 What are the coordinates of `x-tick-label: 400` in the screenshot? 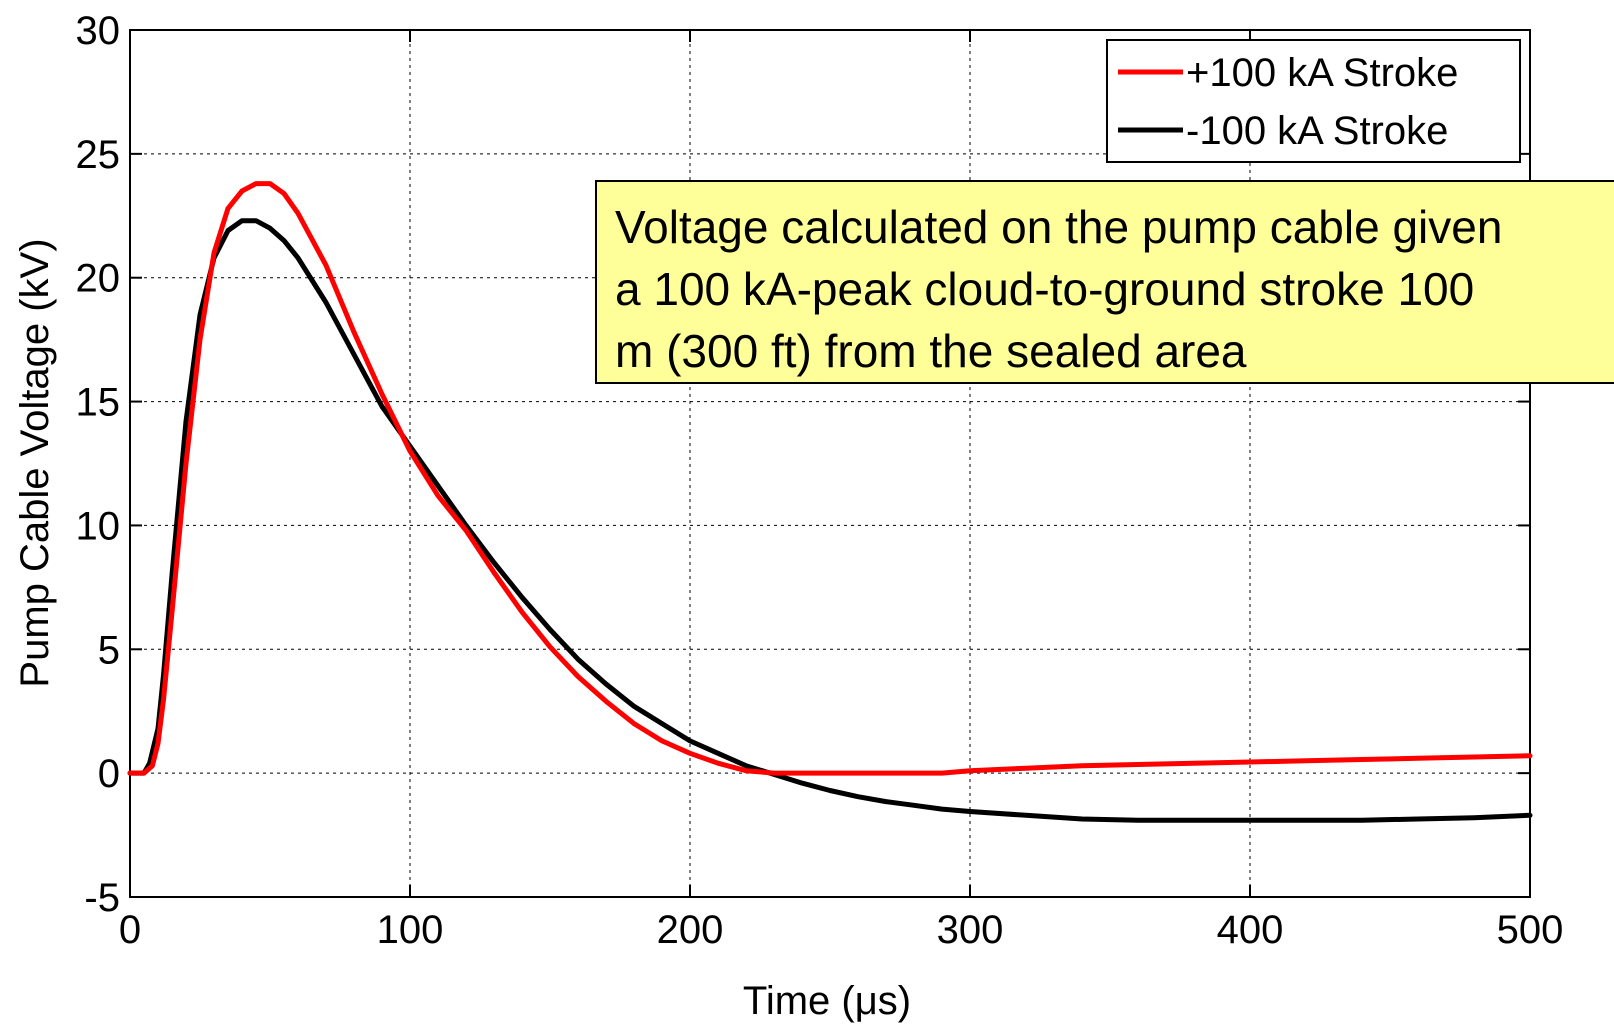 It's located at (1250, 930).